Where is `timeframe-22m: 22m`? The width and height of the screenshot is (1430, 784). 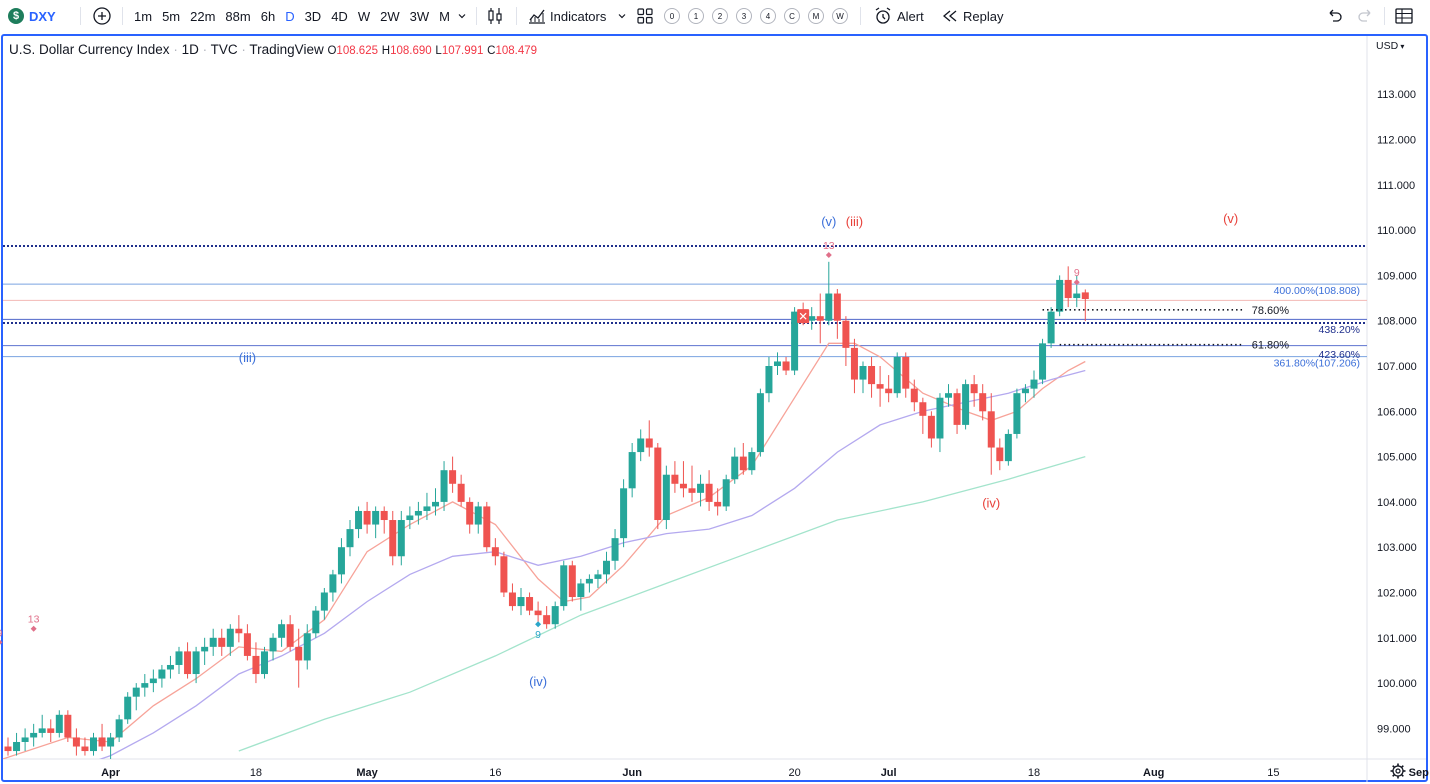
timeframe-22m: 22m is located at coordinates (203, 16).